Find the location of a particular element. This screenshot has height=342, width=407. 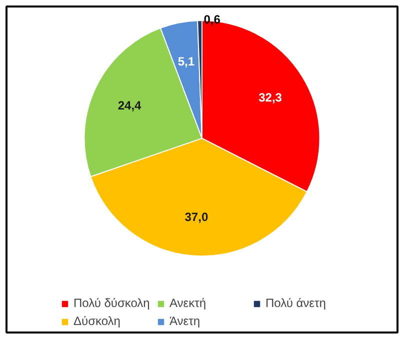

data-label: 37,0 is located at coordinates (196, 217).